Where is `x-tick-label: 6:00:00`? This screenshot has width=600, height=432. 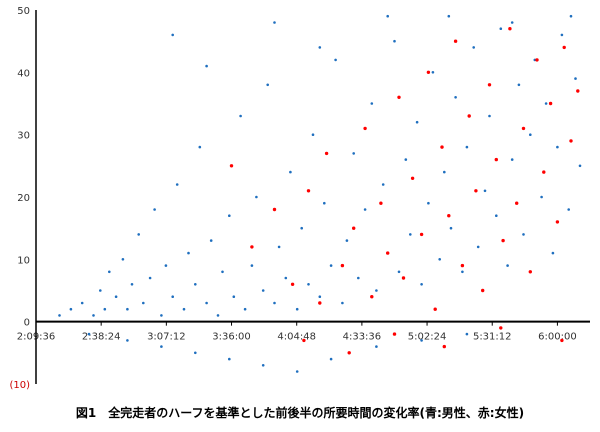
x-tick-label: 6:00:00 is located at coordinates (557, 337).